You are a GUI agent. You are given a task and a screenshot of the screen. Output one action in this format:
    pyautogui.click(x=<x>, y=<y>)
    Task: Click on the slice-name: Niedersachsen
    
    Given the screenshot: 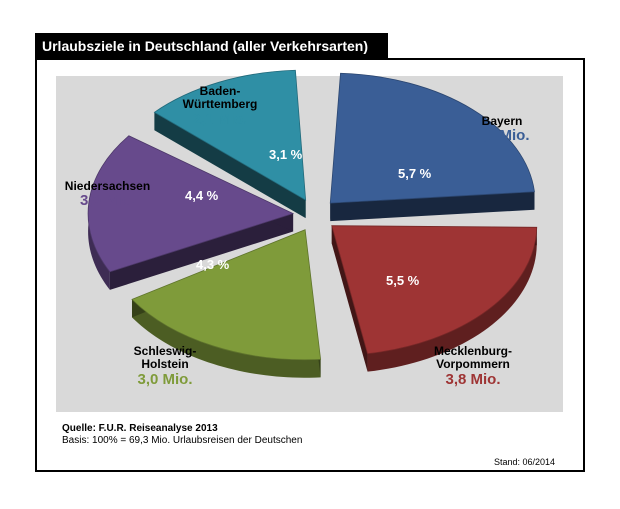 What is the action you would take?
    pyautogui.click(x=107, y=186)
    